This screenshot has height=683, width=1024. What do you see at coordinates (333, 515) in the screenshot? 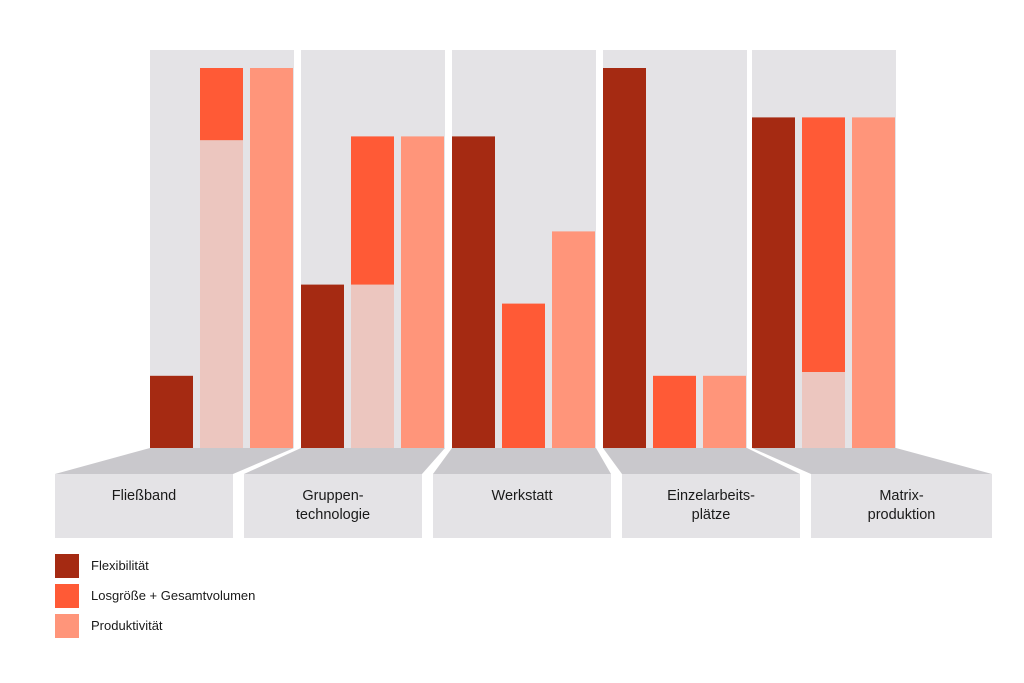
I see `category-label: technologie` at bounding box center [333, 515].